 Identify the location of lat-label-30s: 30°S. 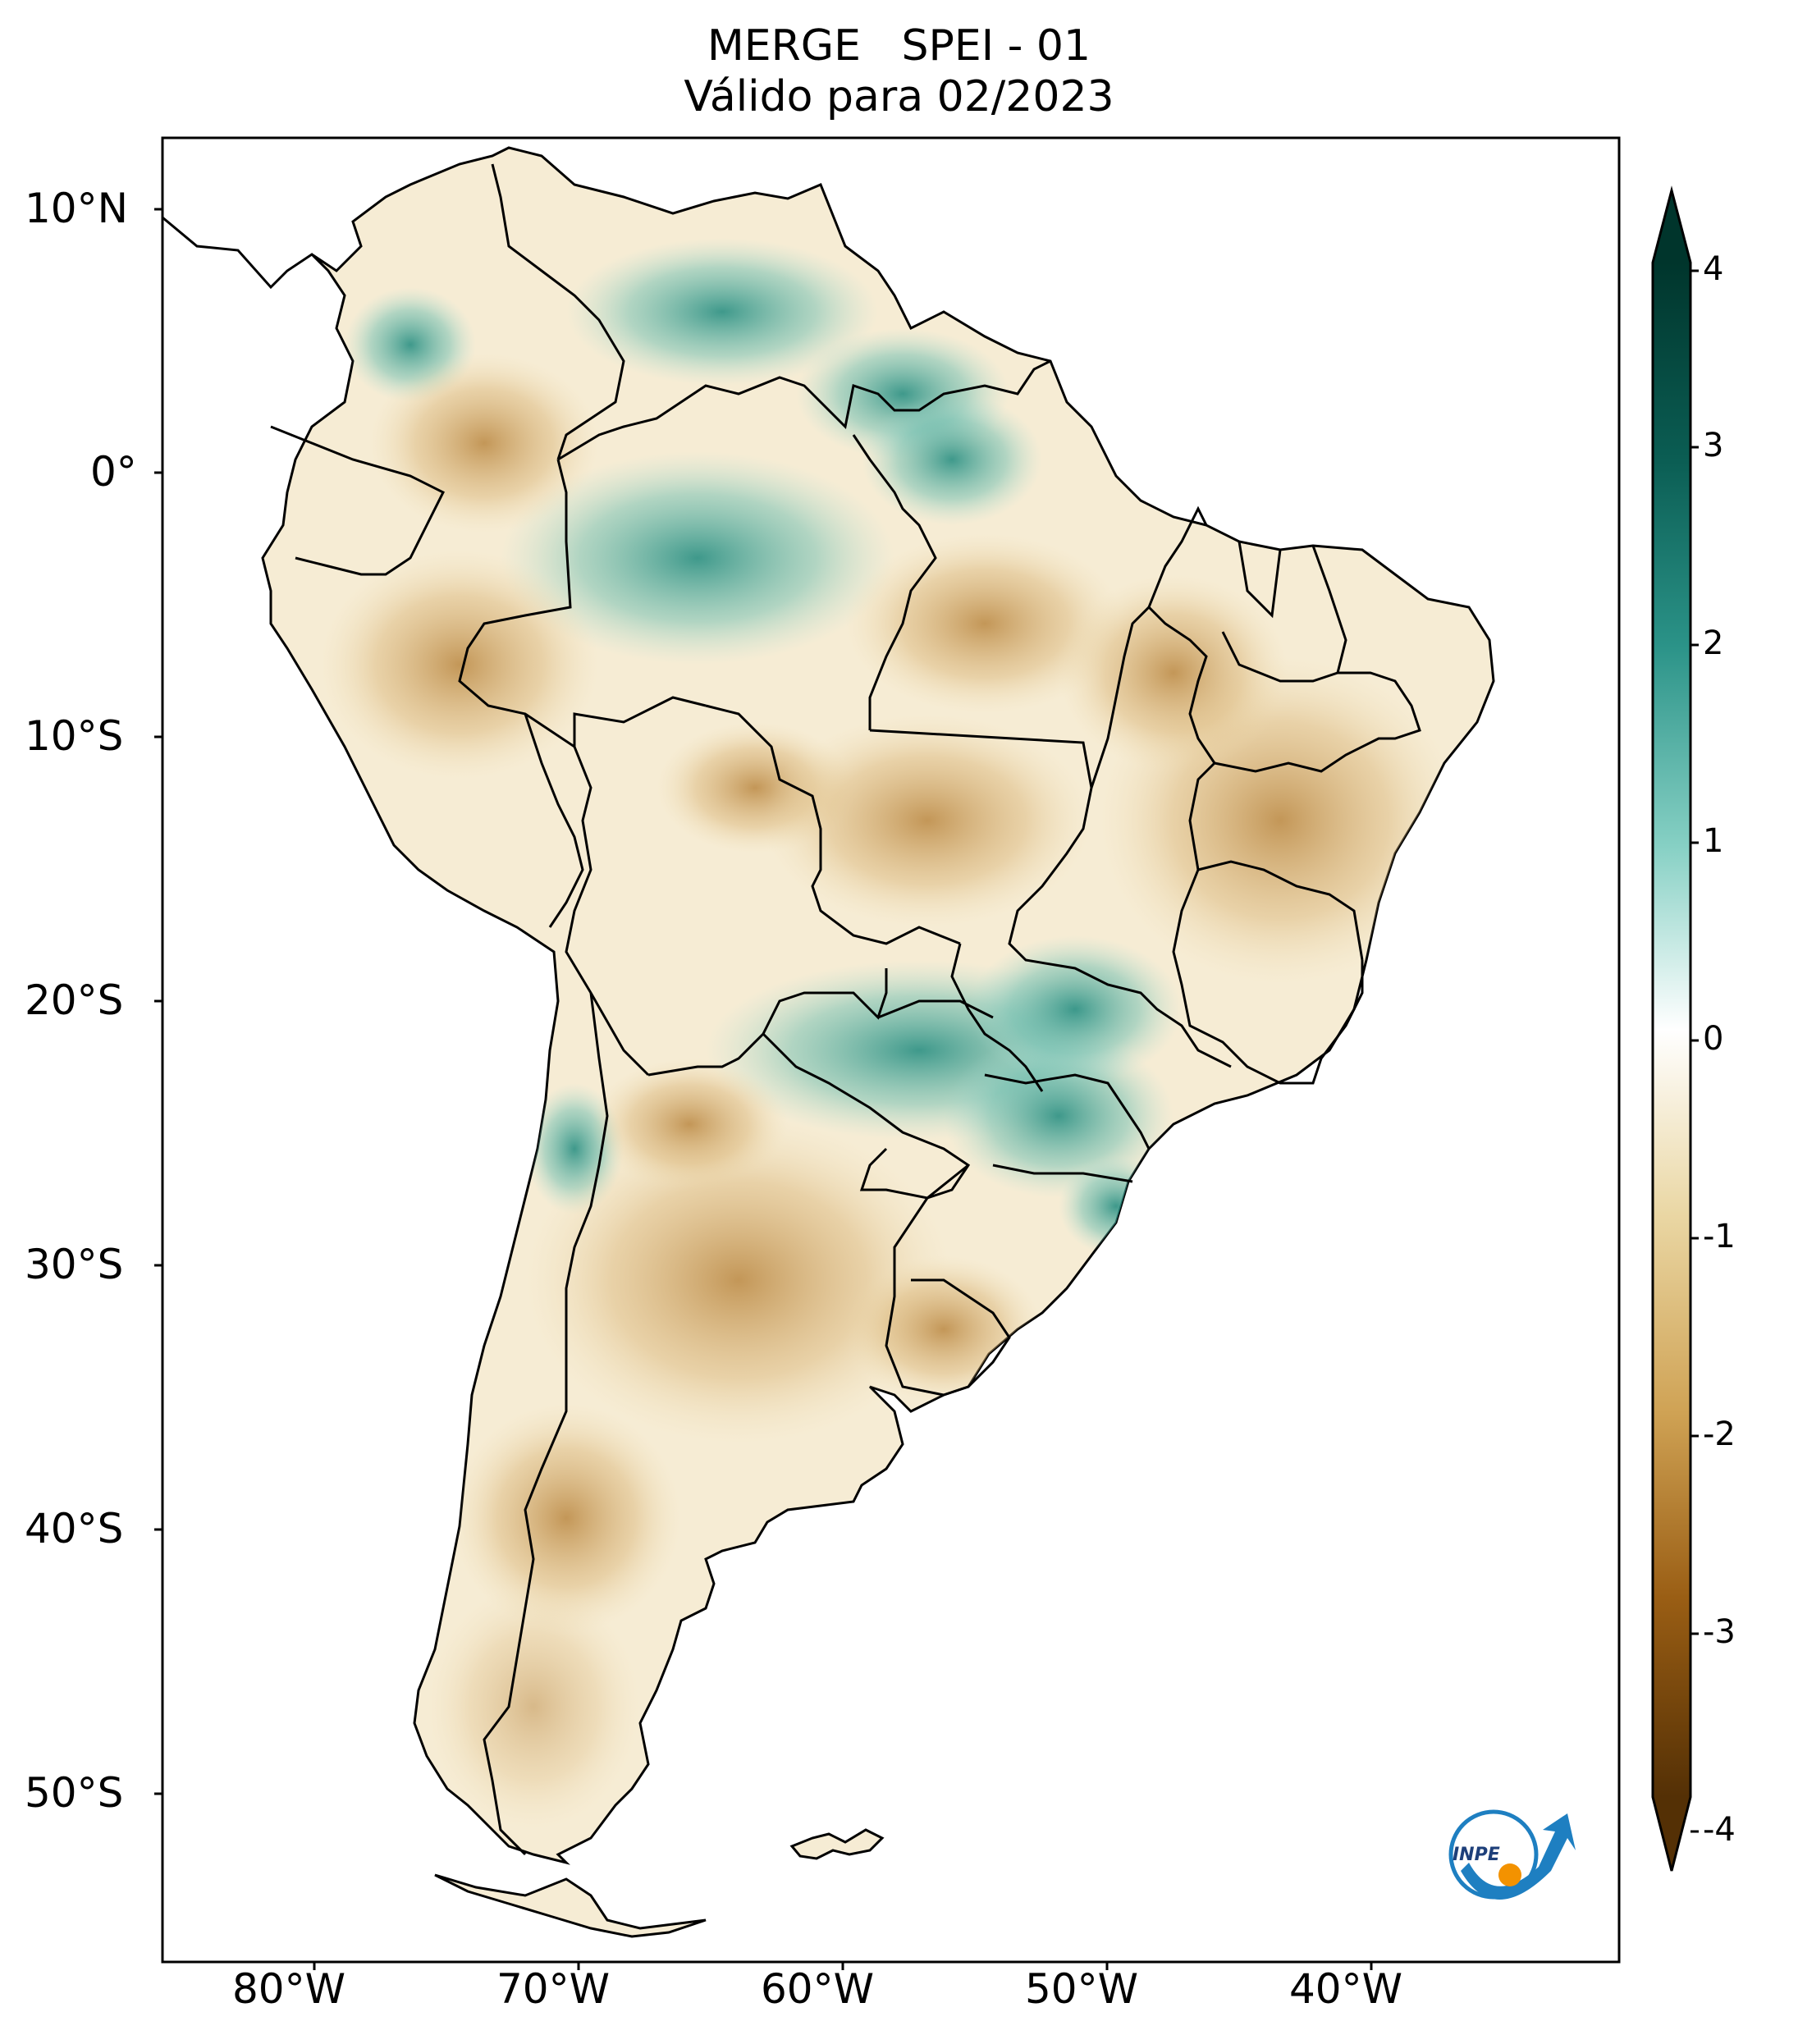
(74, 1264).